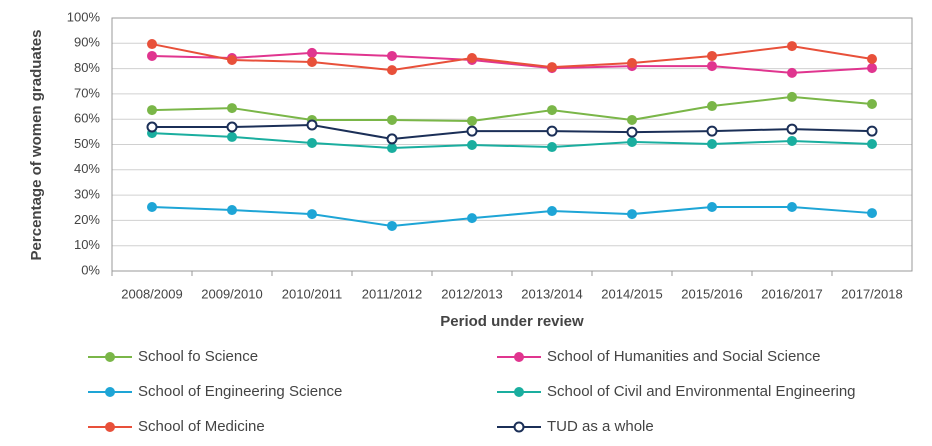  I want to click on y-tick-label: 100%, so click(84, 16).